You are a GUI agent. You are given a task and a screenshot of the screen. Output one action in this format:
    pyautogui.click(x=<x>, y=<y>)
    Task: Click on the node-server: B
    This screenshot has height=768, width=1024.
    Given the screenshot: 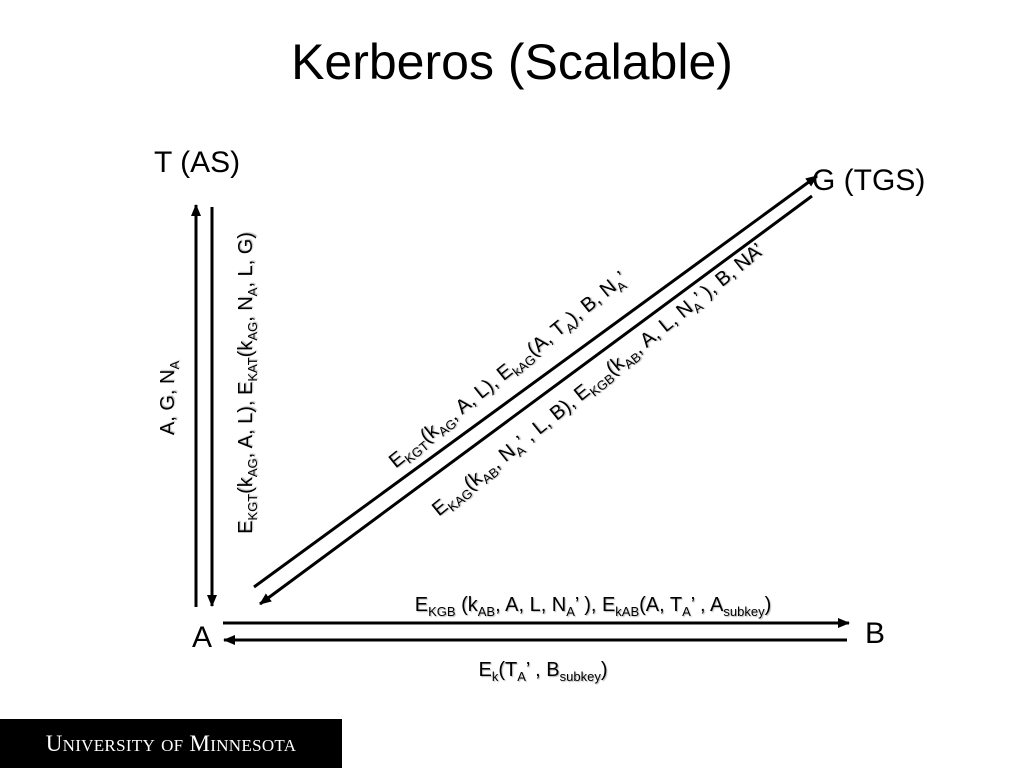 What is the action you would take?
    pyautogui.click(x=875, y=633)
    